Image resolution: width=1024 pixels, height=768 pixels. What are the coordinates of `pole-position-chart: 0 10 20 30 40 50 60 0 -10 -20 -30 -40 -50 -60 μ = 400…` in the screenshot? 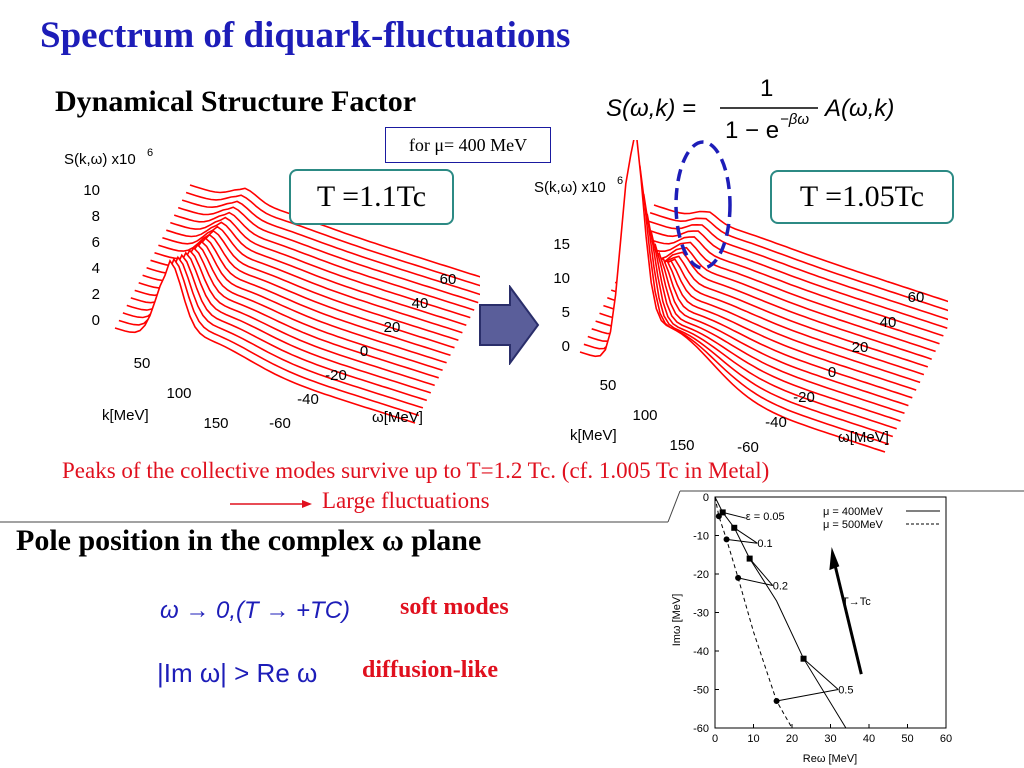 It's located at (811, 628).